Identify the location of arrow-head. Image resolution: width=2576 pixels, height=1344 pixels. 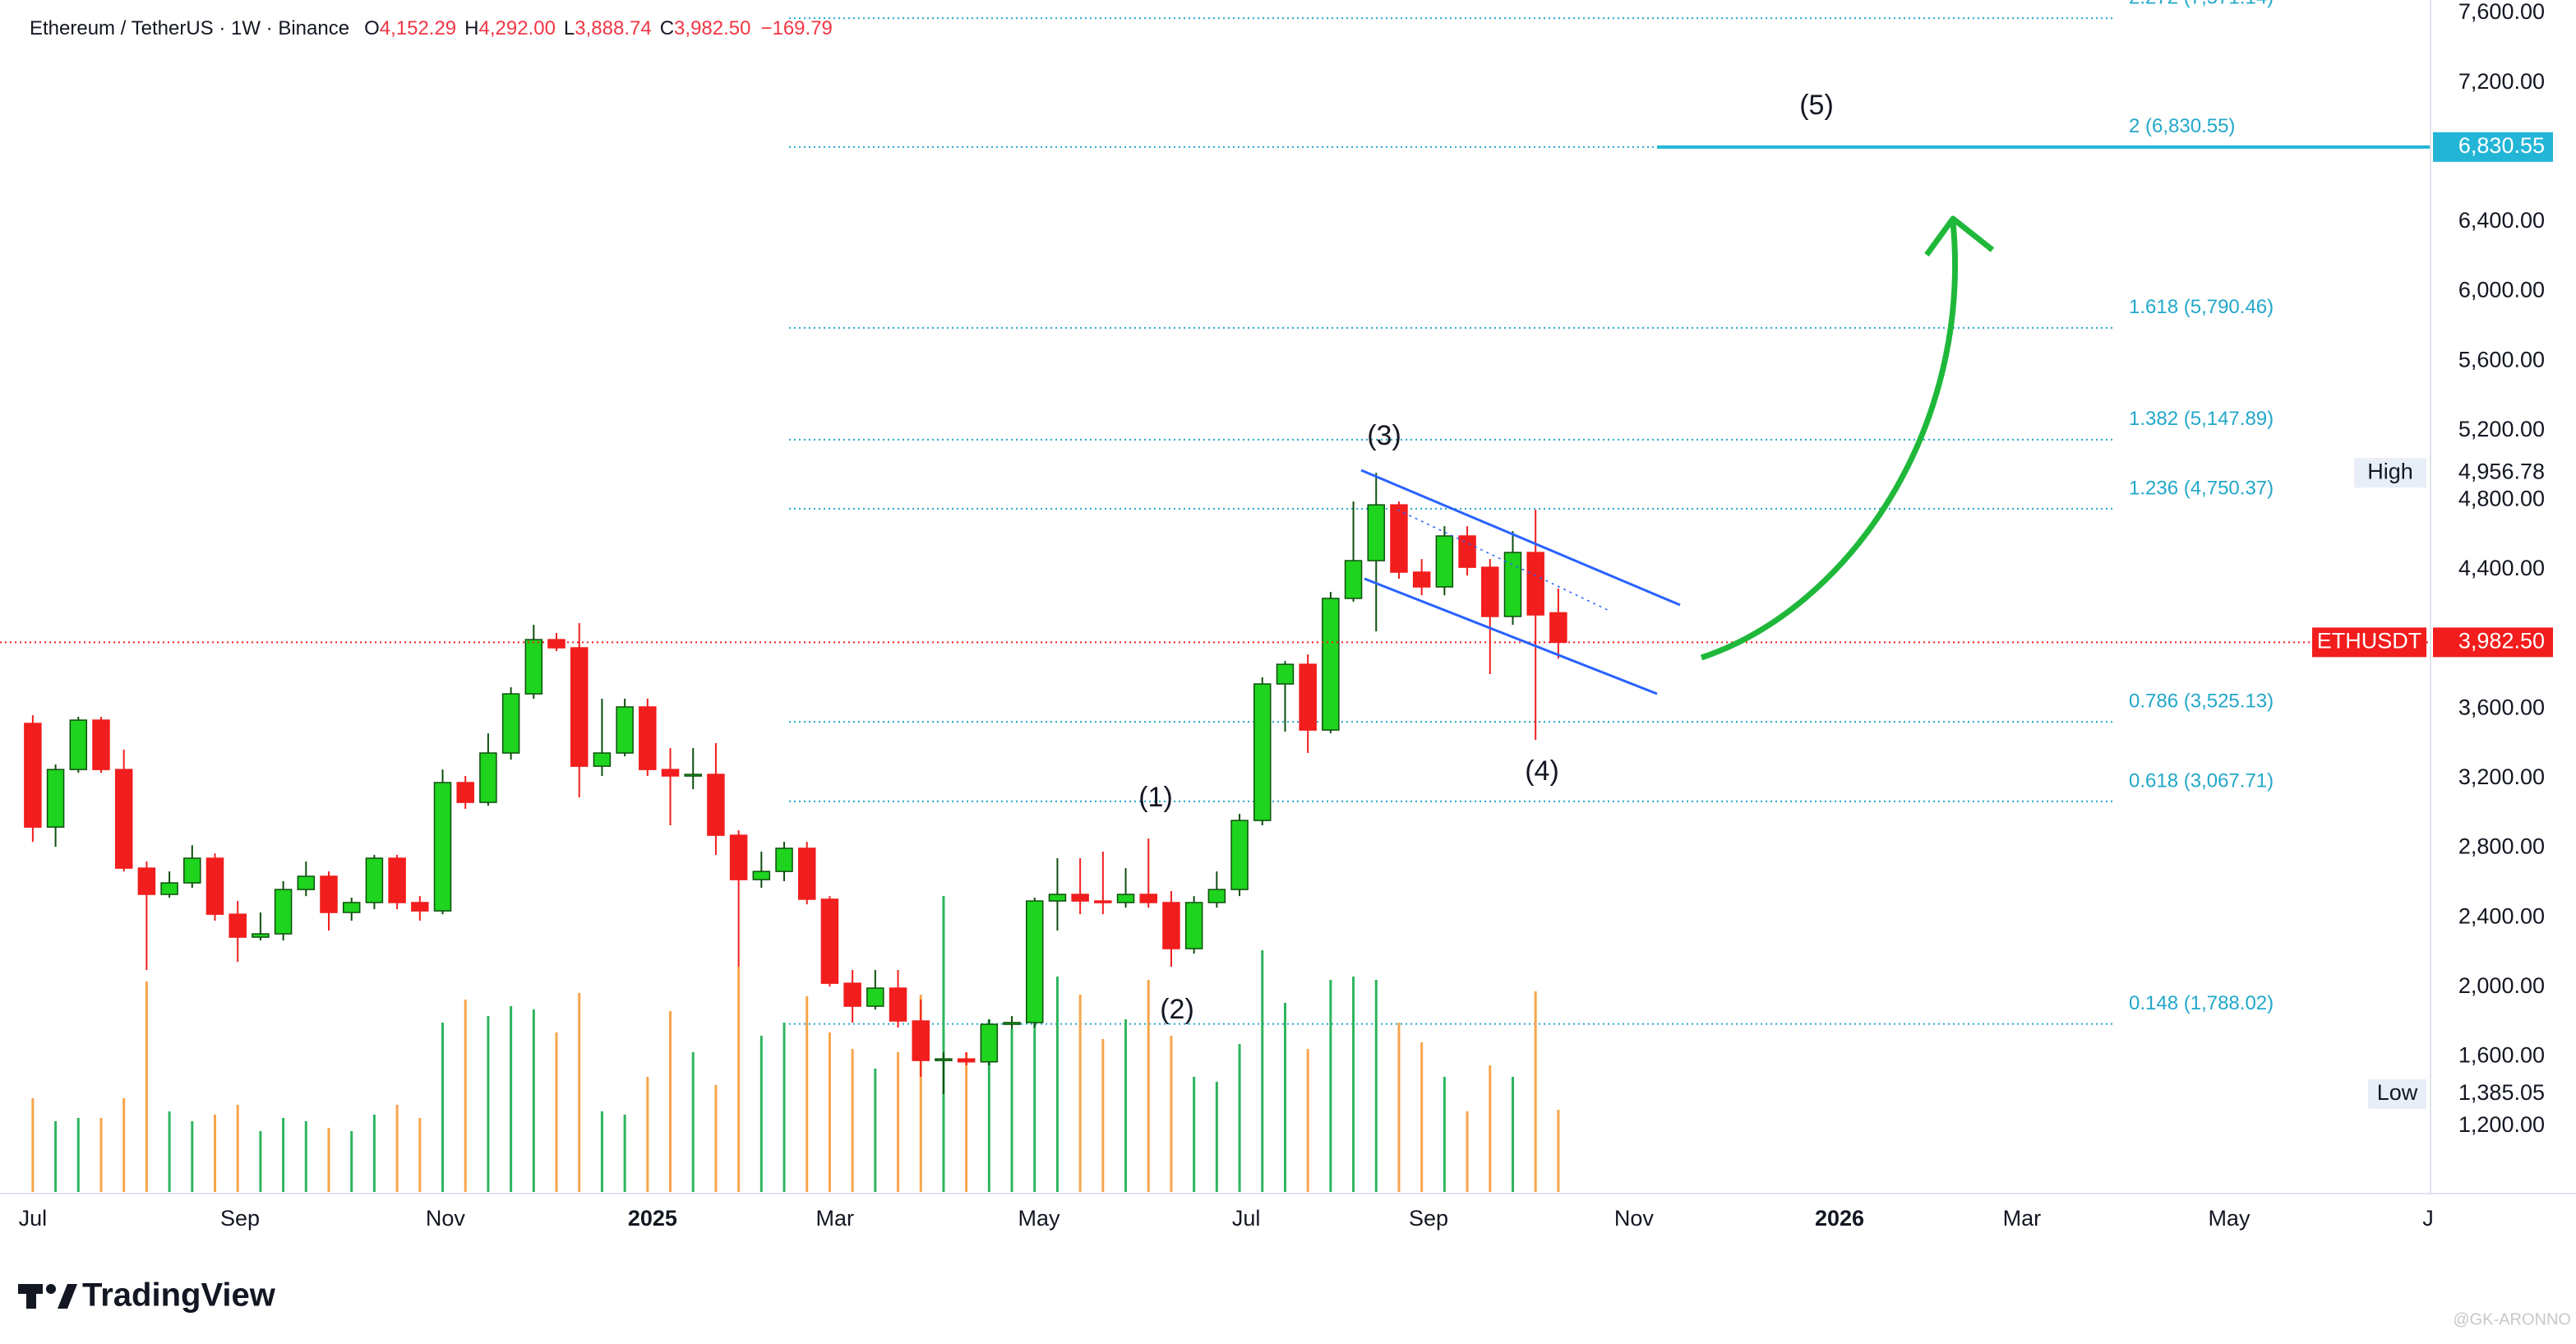
(1959, 236).